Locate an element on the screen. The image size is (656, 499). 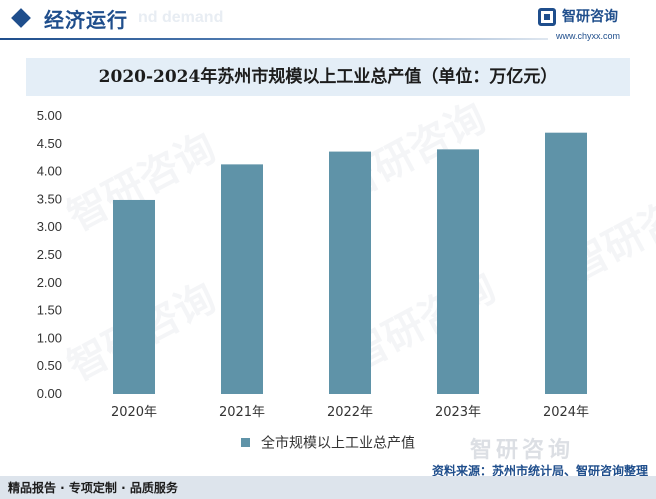
x-tick-label: 2023年 is located at coordinates (458, 412).